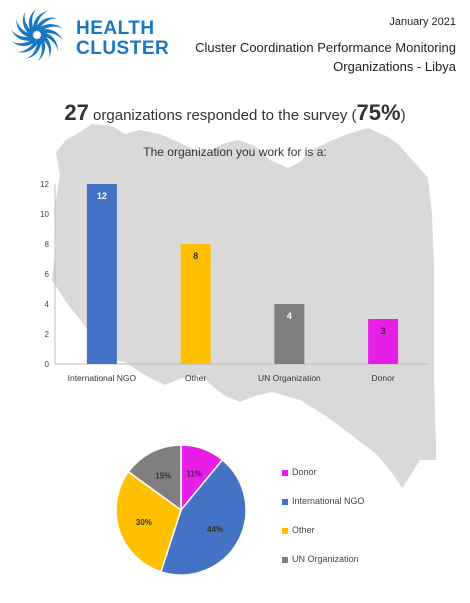 The height and width of the screenshot is (603, 470). What do you see at coordinates (195, 378) in the screenshot?
I see `x-tick-label: Other` at bounding box center [195, 378].